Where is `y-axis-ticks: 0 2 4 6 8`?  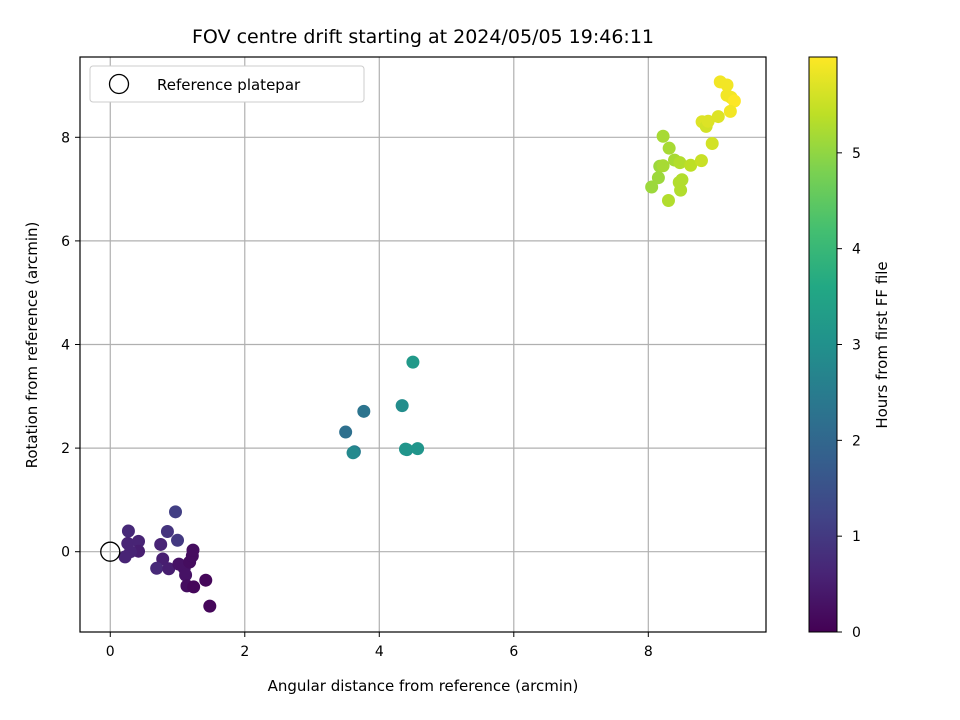 y-axis-ticks: 0 2 4 6 8 is located at coordinates (70, 345).